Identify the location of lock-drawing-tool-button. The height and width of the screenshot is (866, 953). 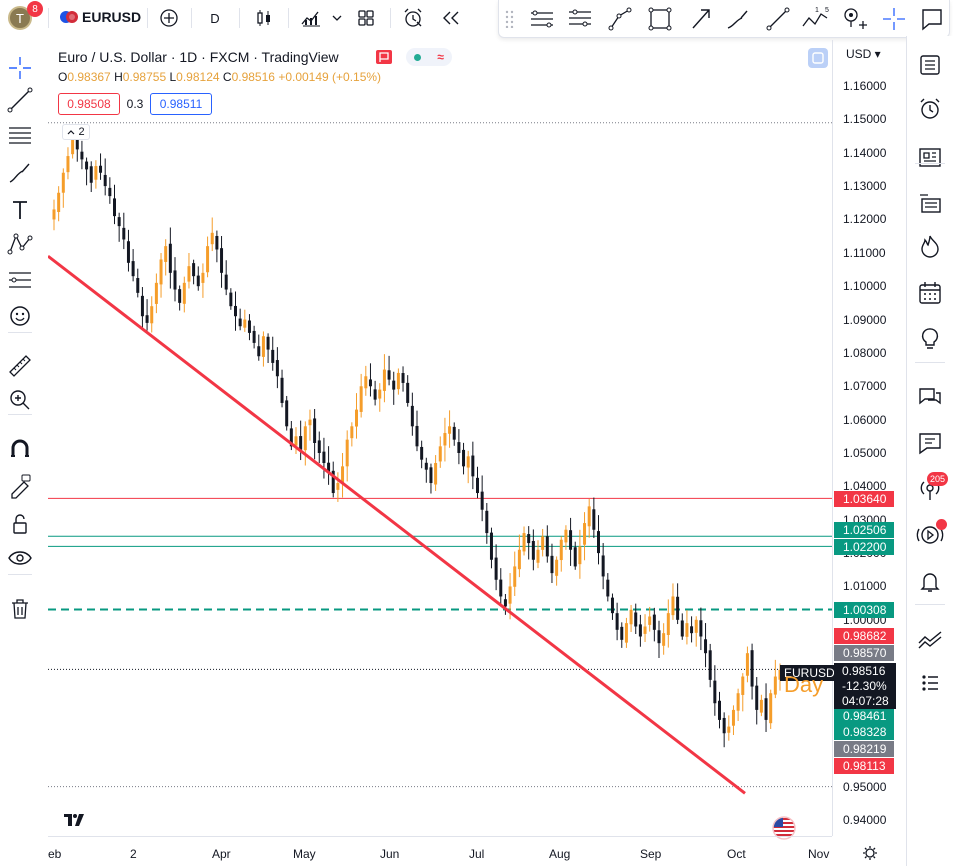
(20, 486).